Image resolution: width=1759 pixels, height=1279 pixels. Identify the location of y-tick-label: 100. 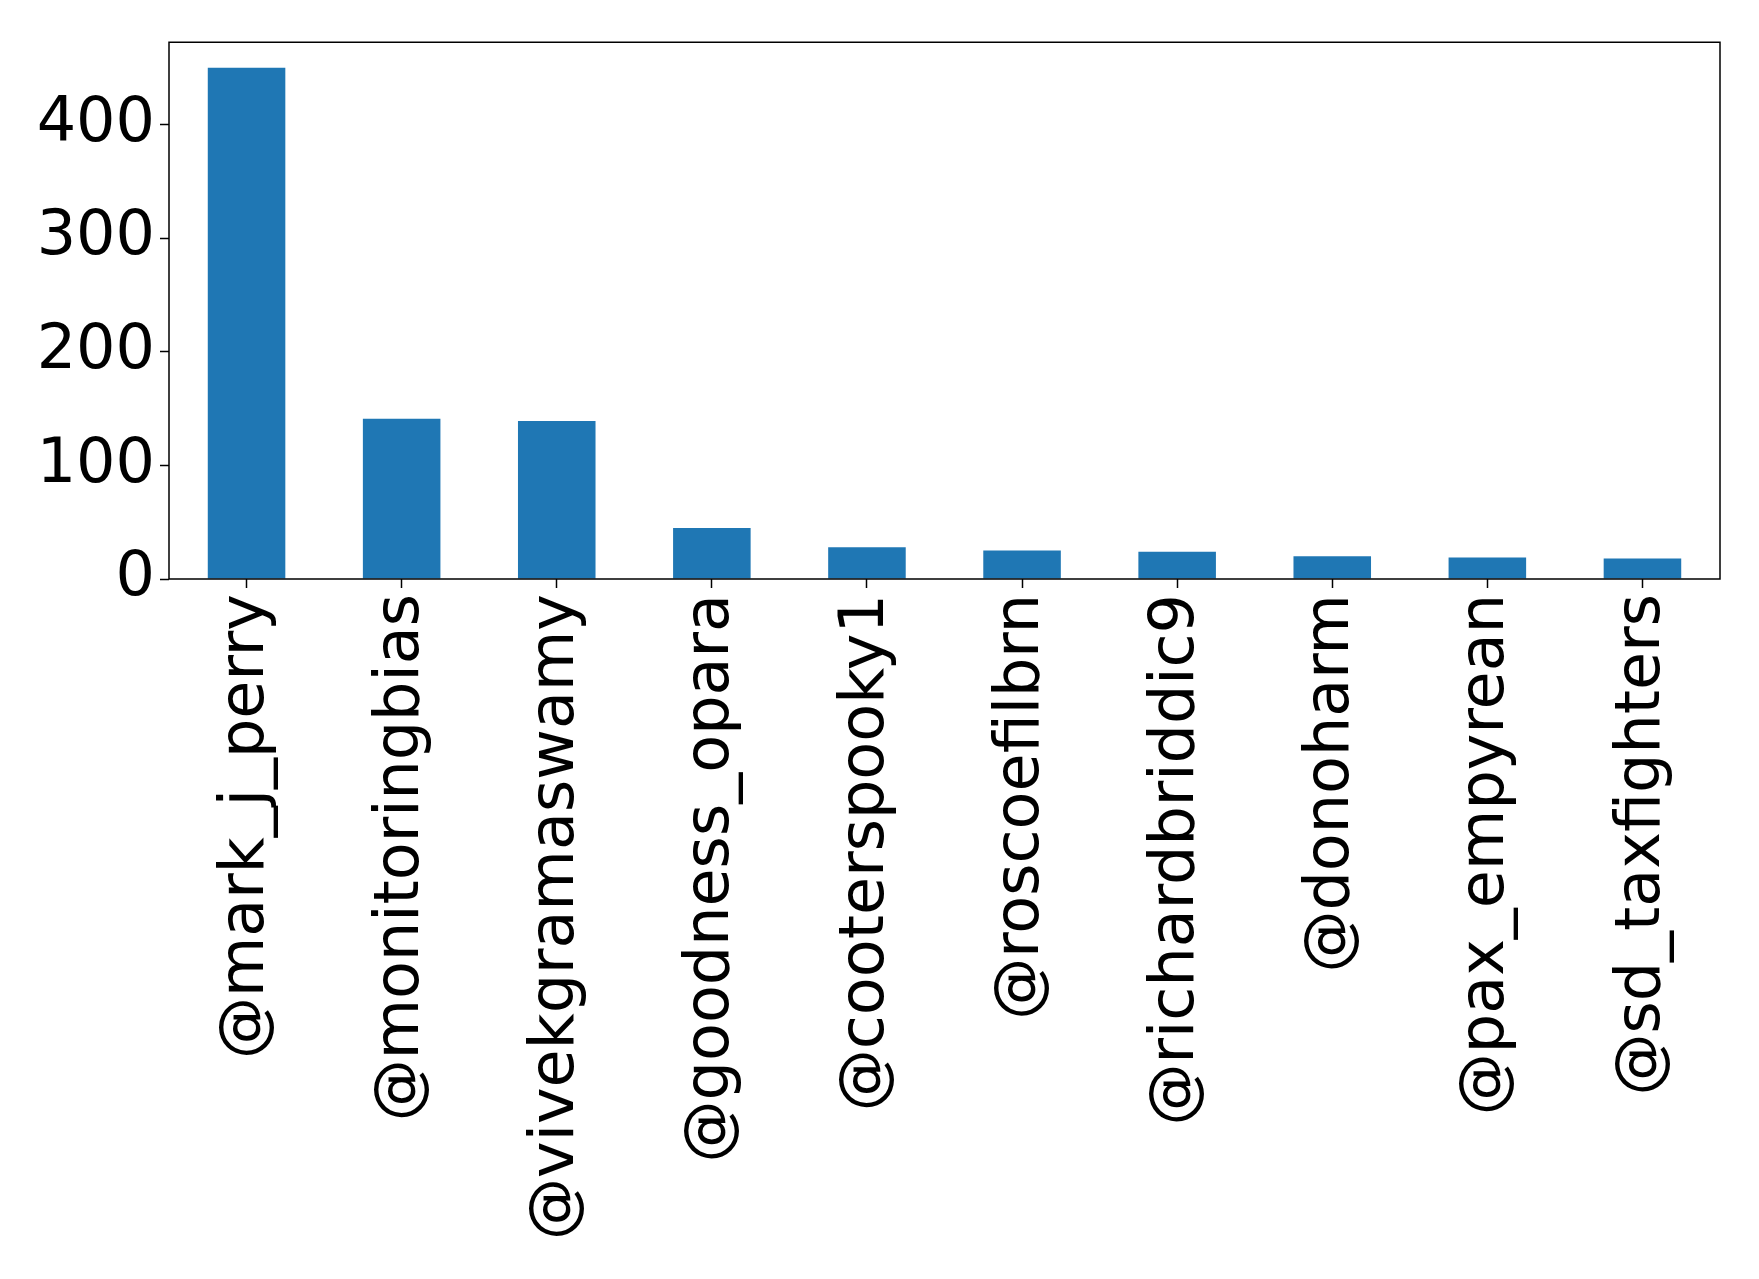
(95, 460).